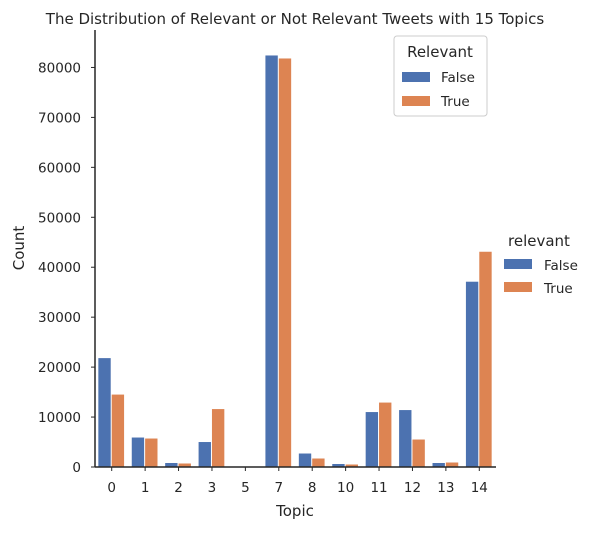 Image resolution: width=596 pixels, height=534 pixels. I want to click on legend-inner: Relevant False True, so click(440, 76).